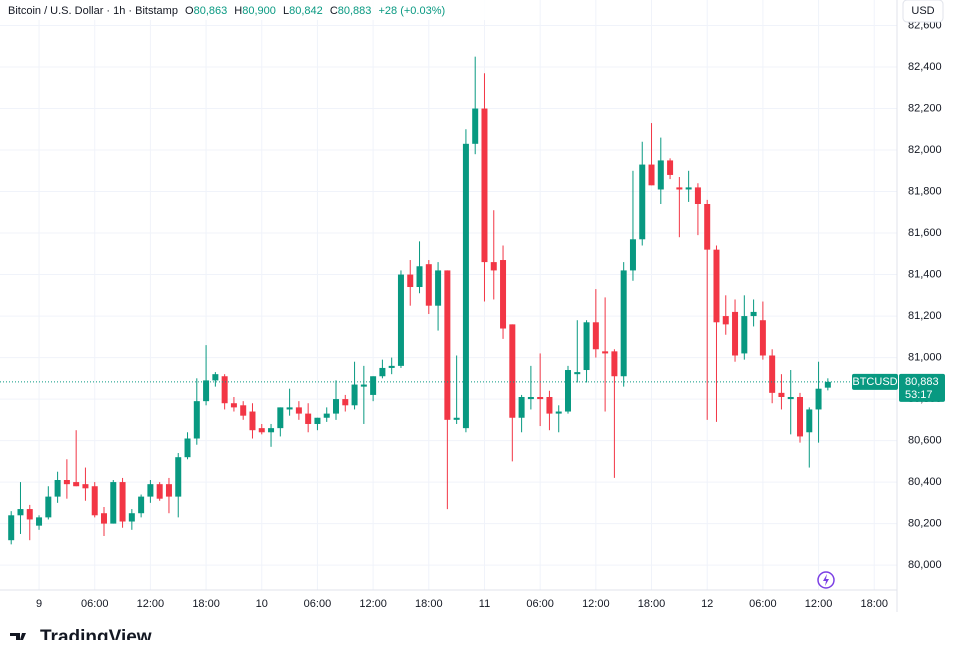 This screenshot has width=960, height=645. What do you see at coordinates (875, 381) in the screenshot?
I see `symbol-tag` at bounding box center [875, 381].